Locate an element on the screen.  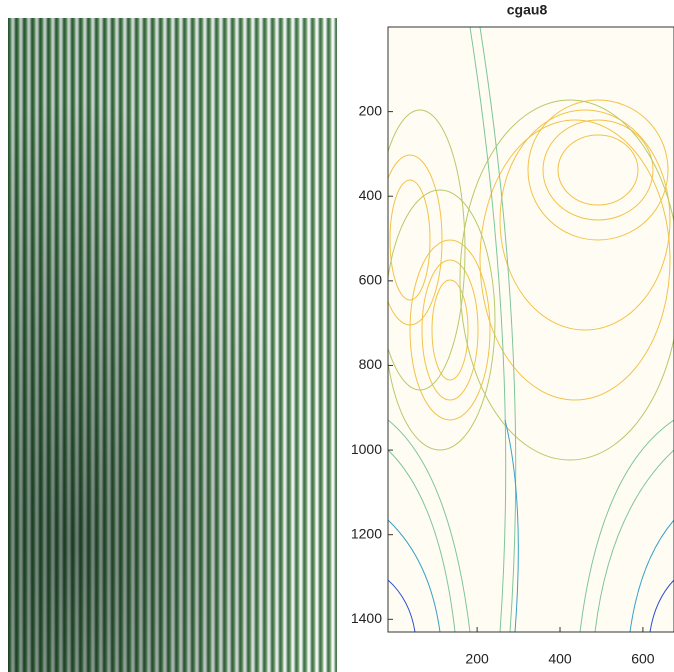
y-tick-label: 1000 is located at coordinates (366, 449).